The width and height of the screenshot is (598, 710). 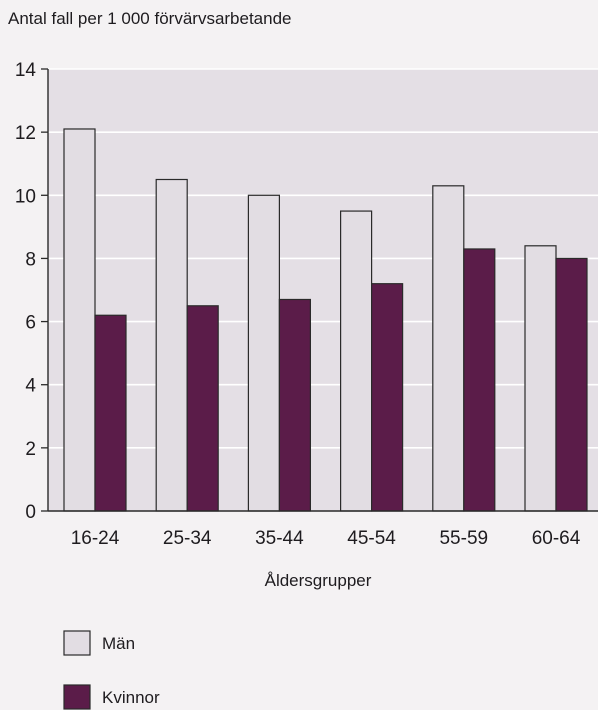 What do you see at coordinates (30, 323) in the screenshot?
I see `y-tick-label: 6` at bounding box center [30, 323].